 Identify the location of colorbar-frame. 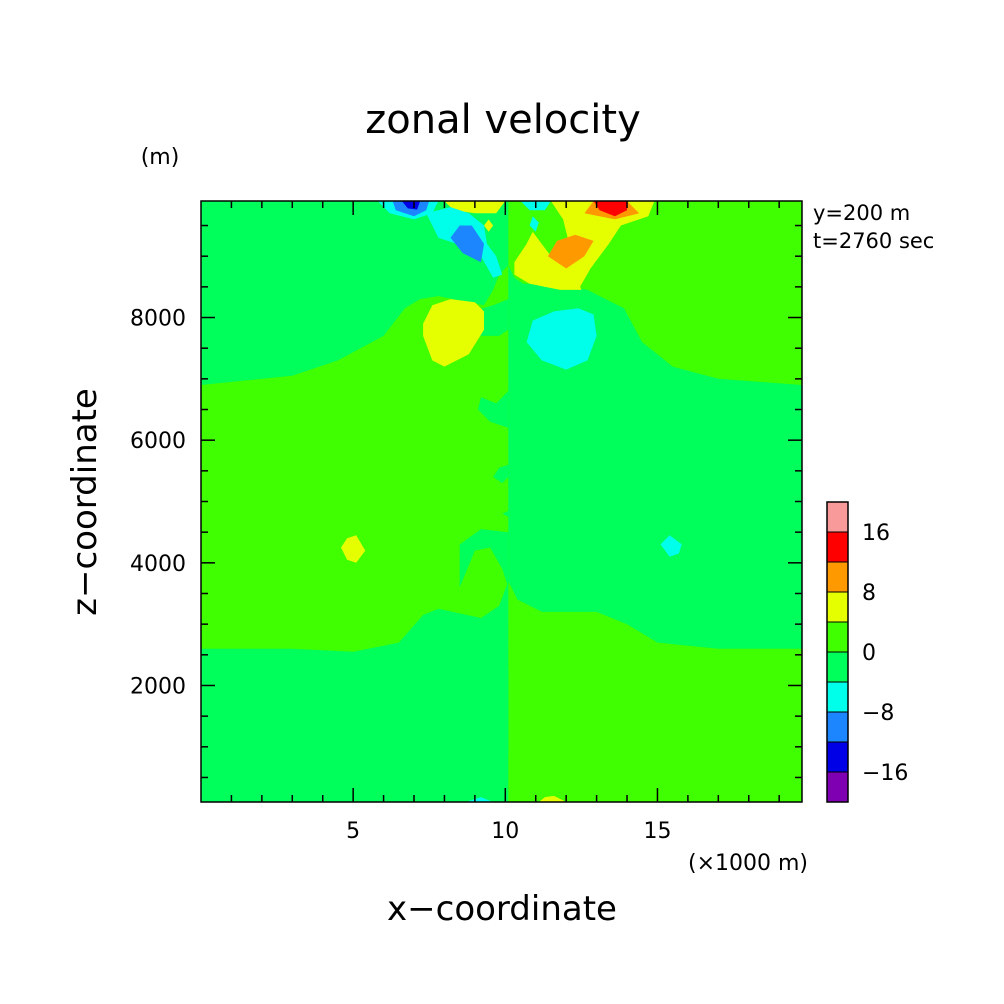
(837, 652).